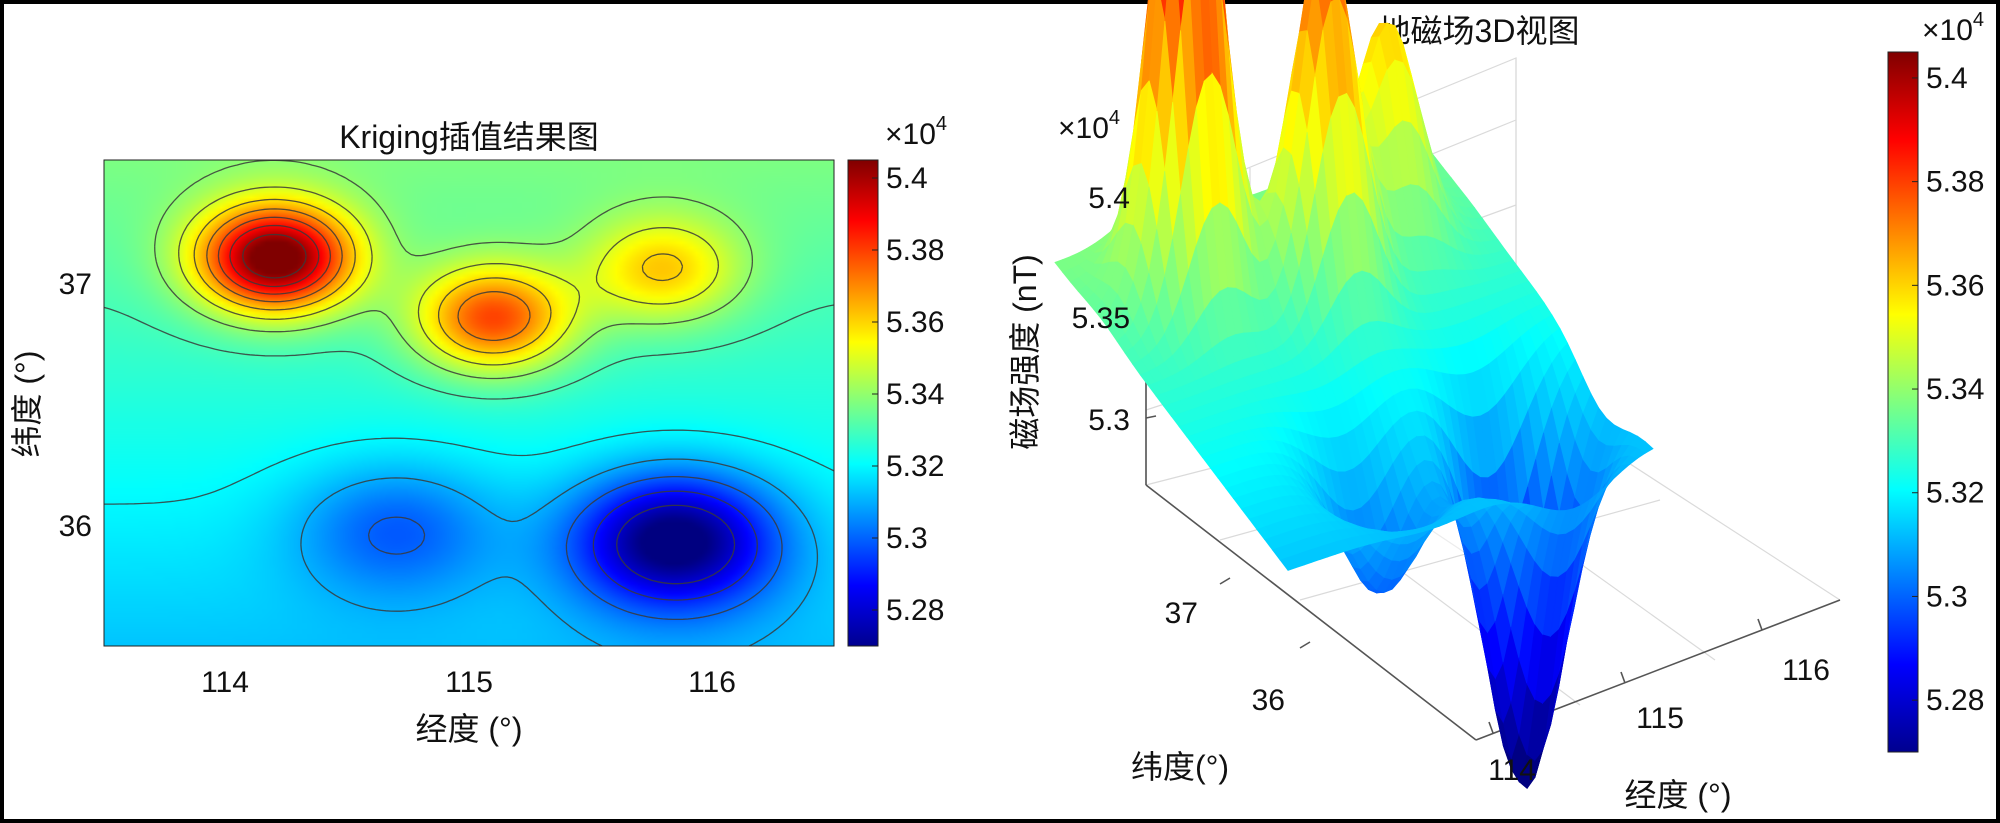 The image size is (2000, 823). What do you see at coordinates (1268, 700) in the screenshot?
I see `surface-ytick: 36` at bounding box center [1268, 700].